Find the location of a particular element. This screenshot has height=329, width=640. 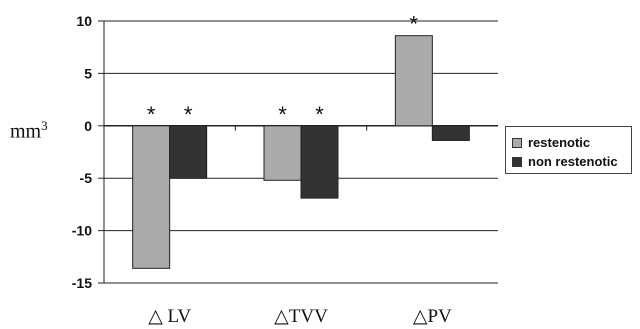

y-axis-label-superscript: 3 is located at coordinates (44, 125).